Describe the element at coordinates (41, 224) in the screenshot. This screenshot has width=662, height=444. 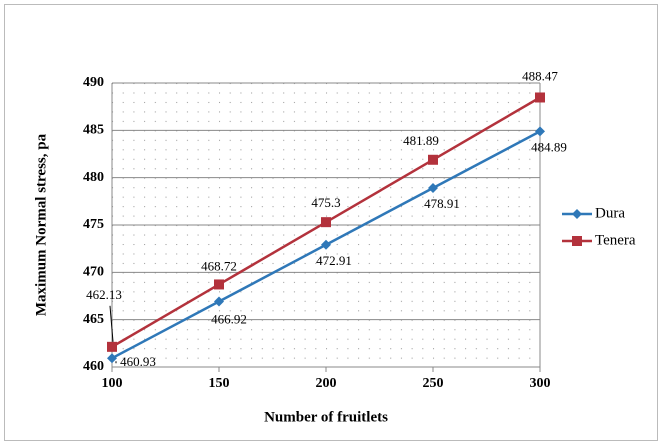
I see `y-axis-label: Maximum Normal stress, pa` at that location.